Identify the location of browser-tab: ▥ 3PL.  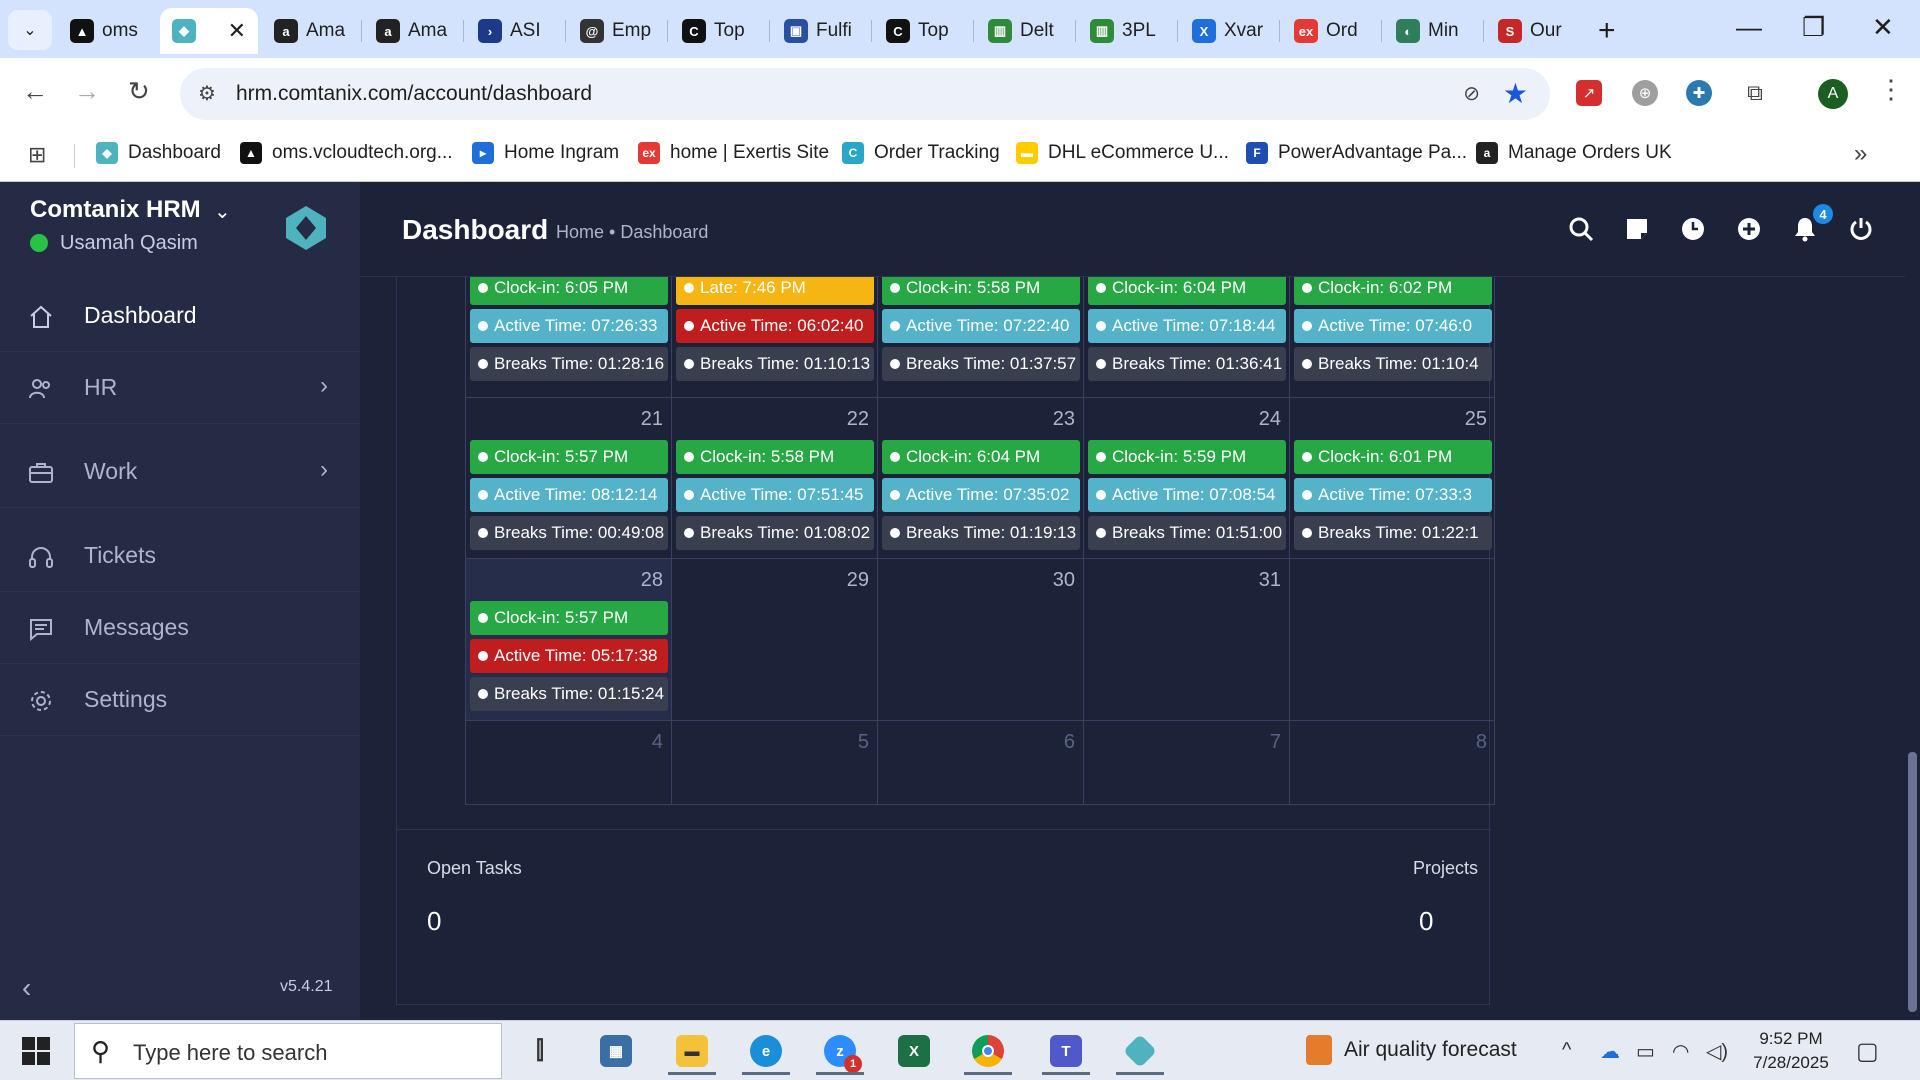
(1127, 31).